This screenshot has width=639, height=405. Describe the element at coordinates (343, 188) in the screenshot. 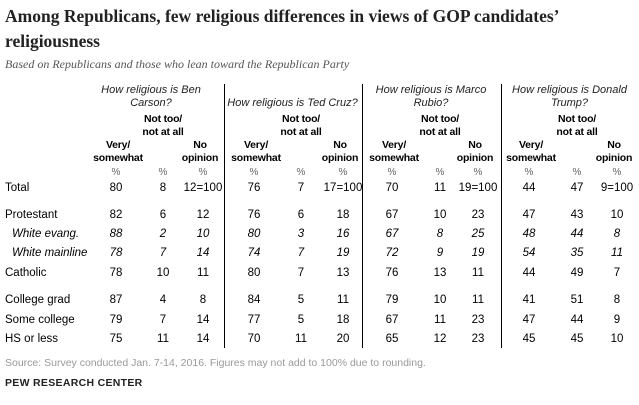

I see `table-cell: 17=100` at that location.